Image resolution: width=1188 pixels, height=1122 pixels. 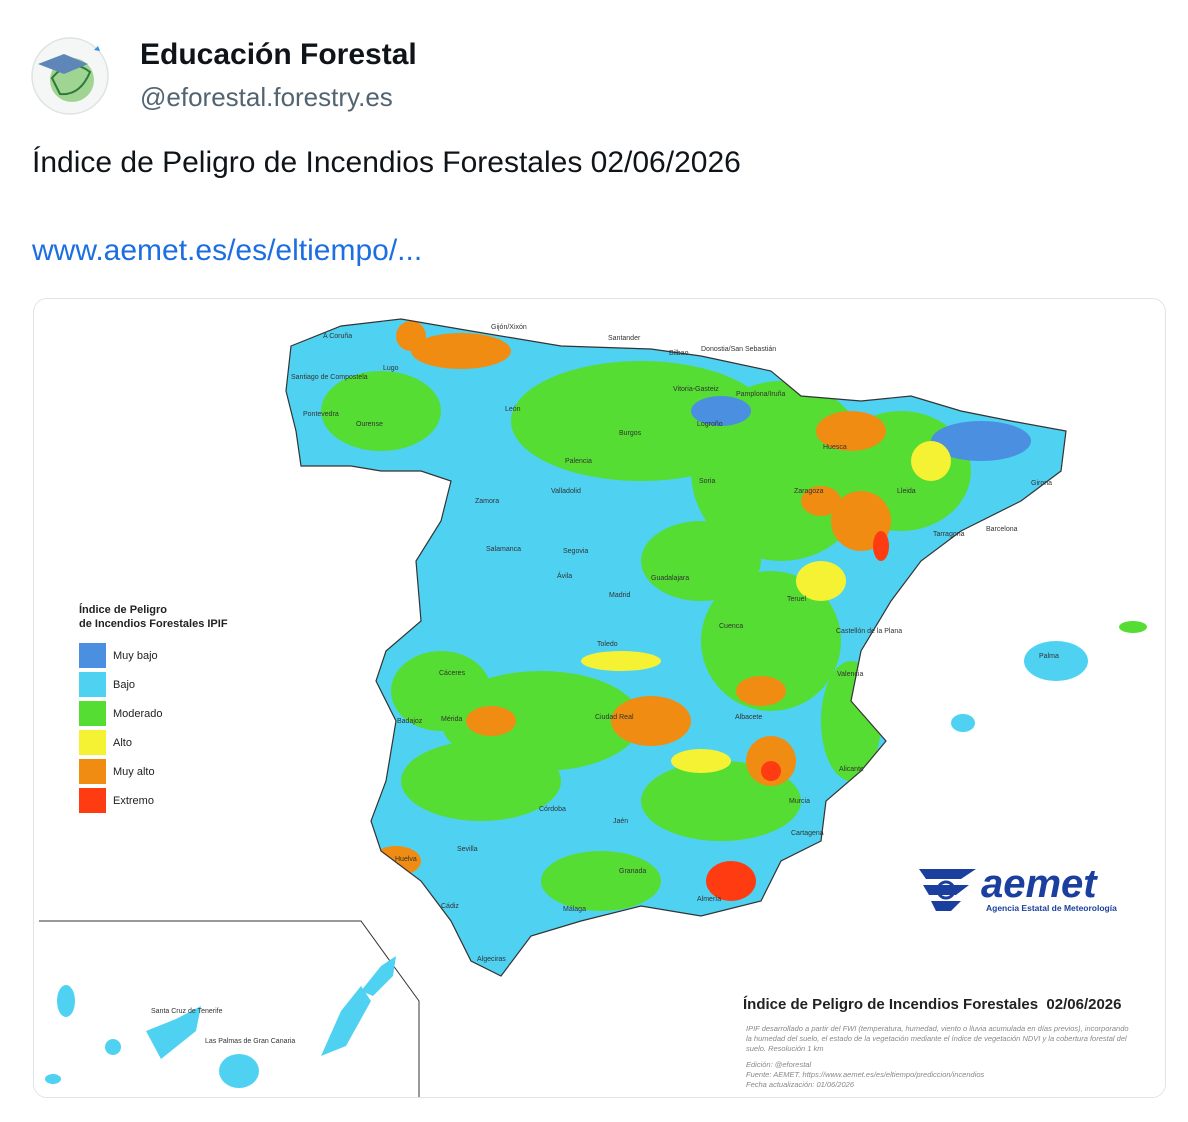 What do you see at coordinates (800, 1084) in the screenshot?
I see `caption-text: Fecha actualización: 01/06/2026` at bounding box center [800, 1084].